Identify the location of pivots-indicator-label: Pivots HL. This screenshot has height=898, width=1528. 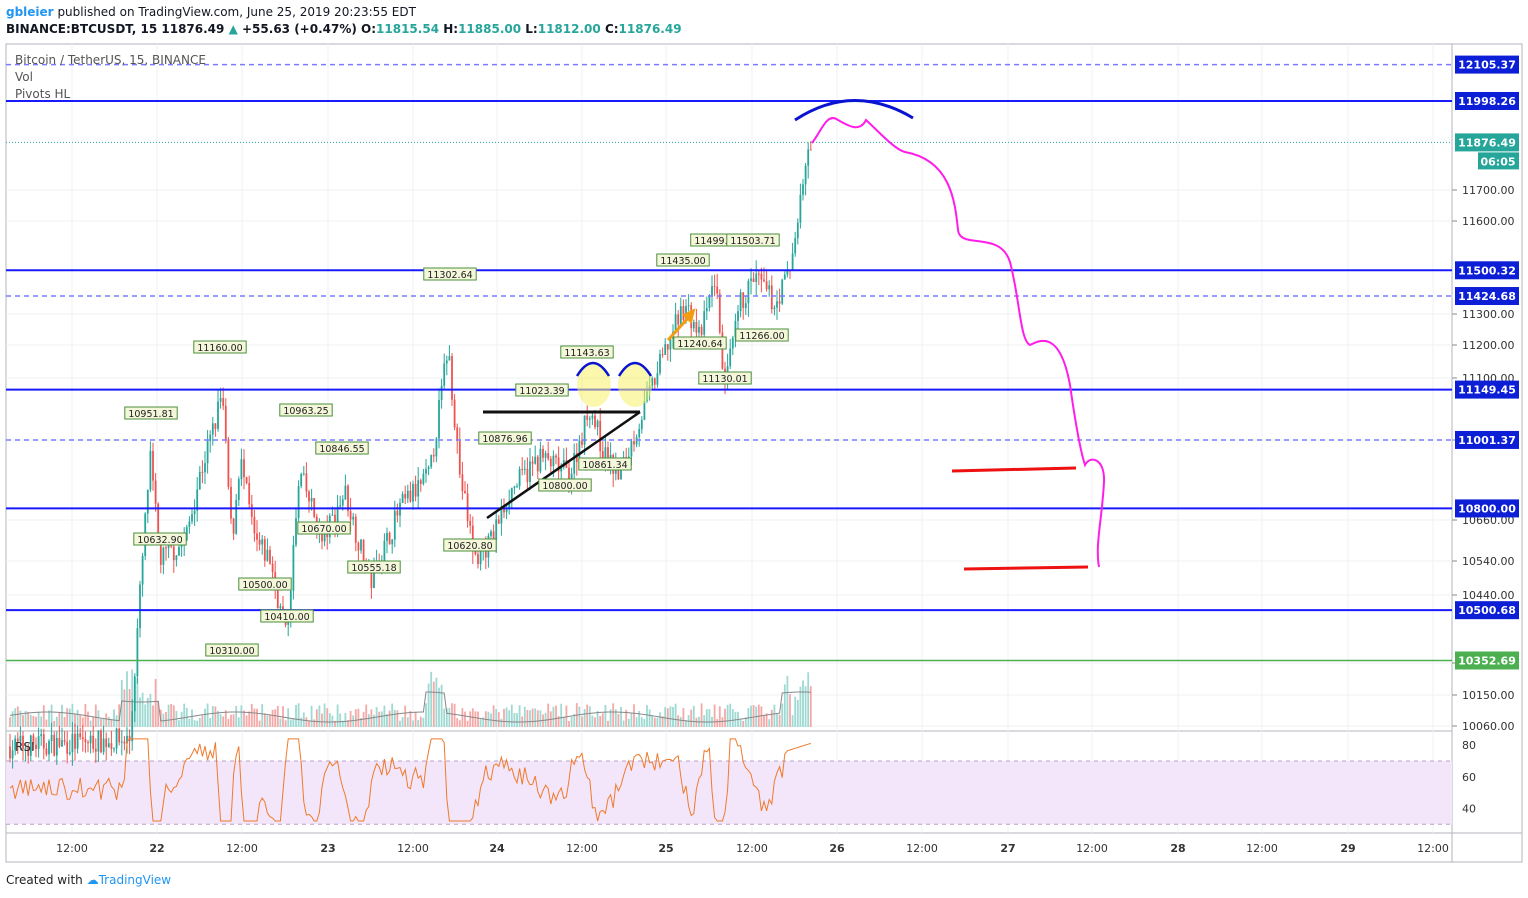
(43, 94).